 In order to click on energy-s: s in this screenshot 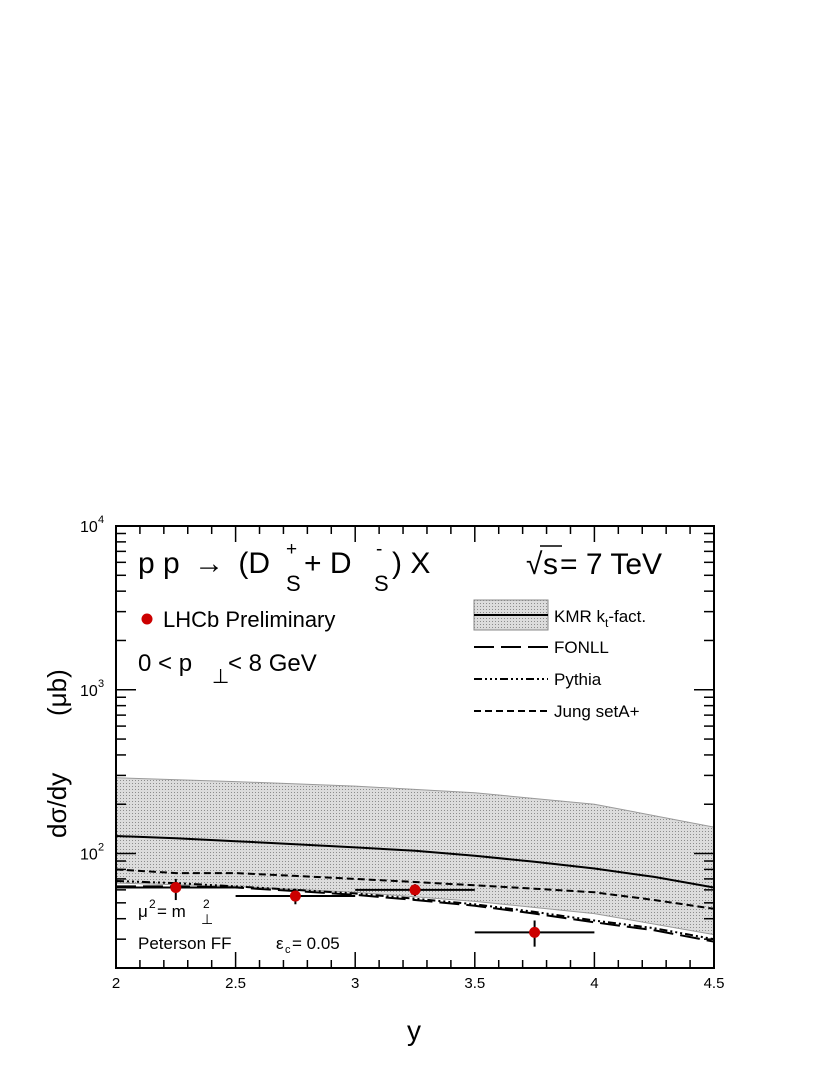, I will do `click(550, 564)`.